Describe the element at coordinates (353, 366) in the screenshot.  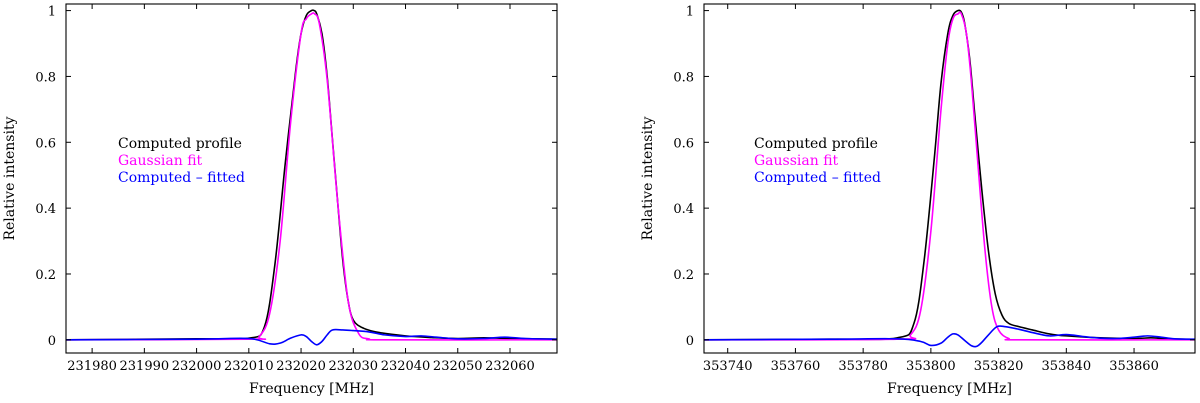
I see `x-tick-label: 232030` at that location.